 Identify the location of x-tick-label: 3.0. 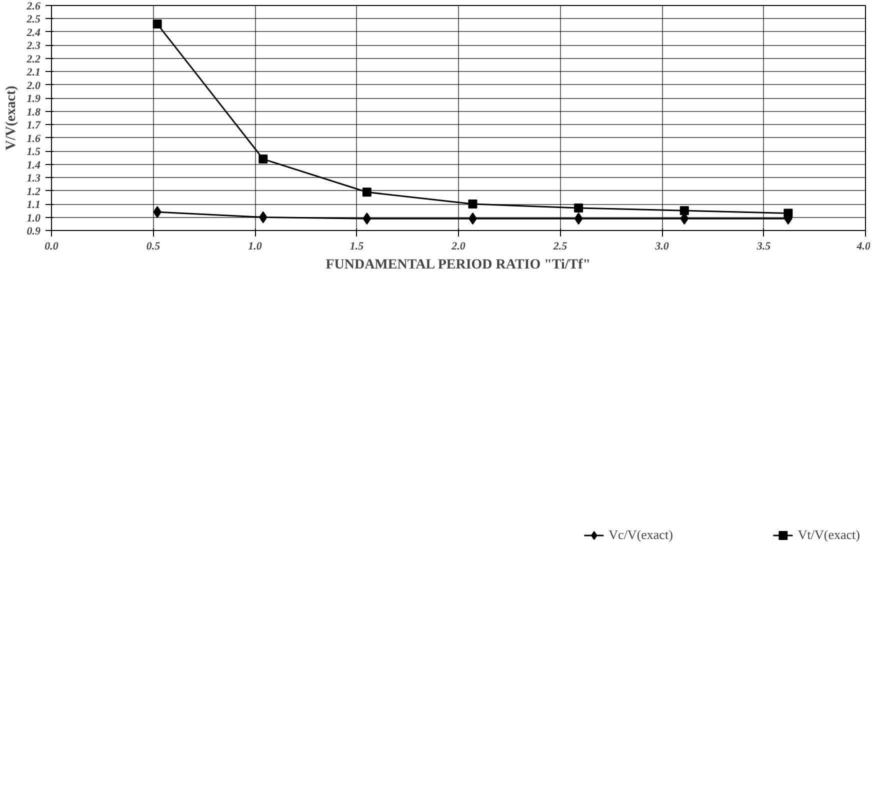
(662, 246).